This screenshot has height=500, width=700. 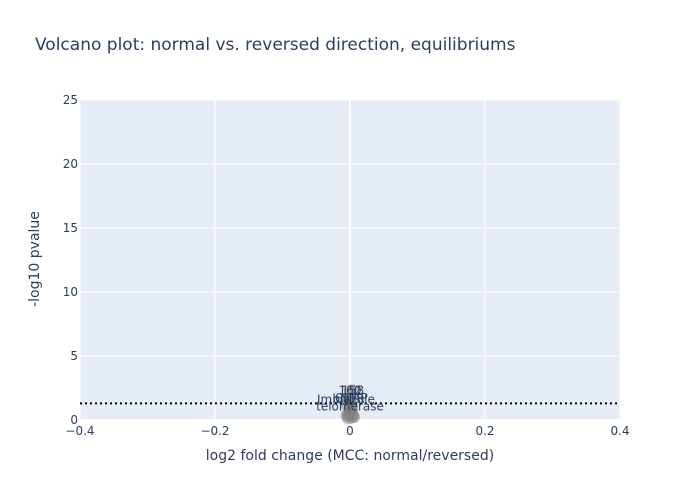 I want to click on point-label: CHAP, so click(x=351, y=398).